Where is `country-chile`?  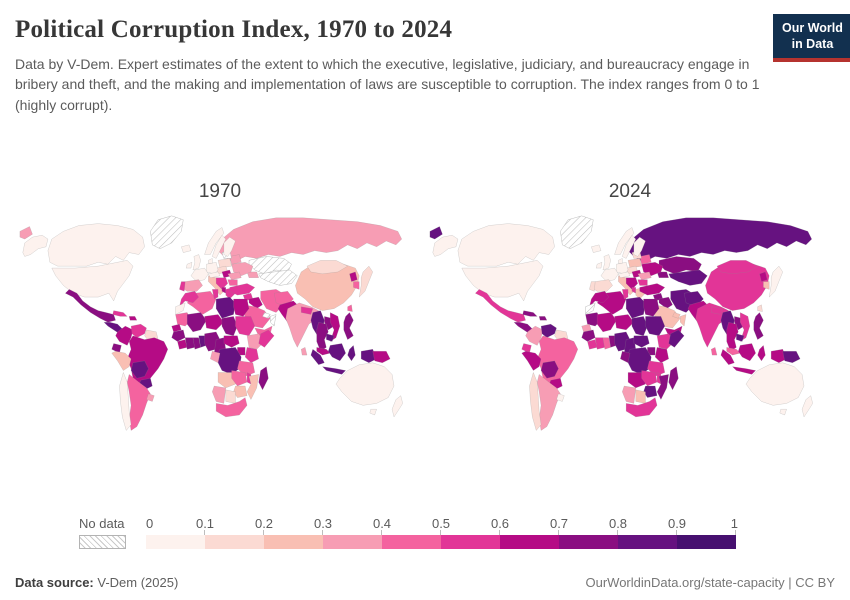
country-chile is located at coordinates (125, 401).